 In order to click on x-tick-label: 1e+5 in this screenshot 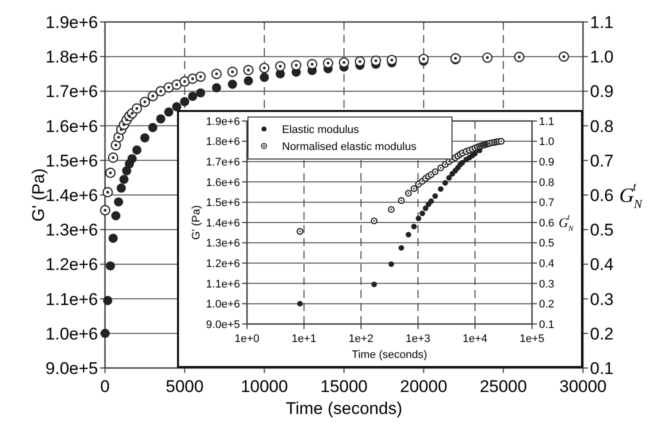, I will do `click(532, 339)`.